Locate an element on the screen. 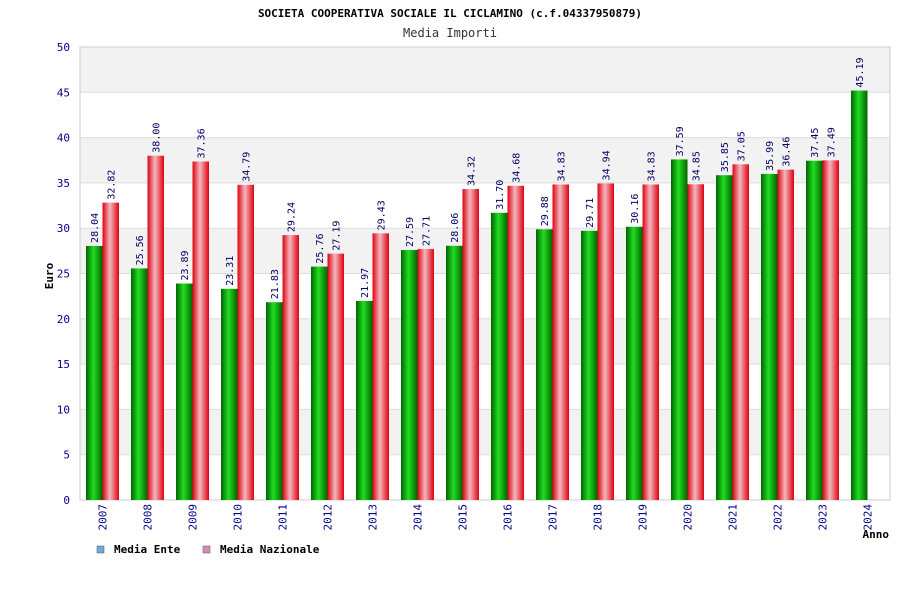  value-label-nazionale: 34.32 is located at coordinates (472, 171).